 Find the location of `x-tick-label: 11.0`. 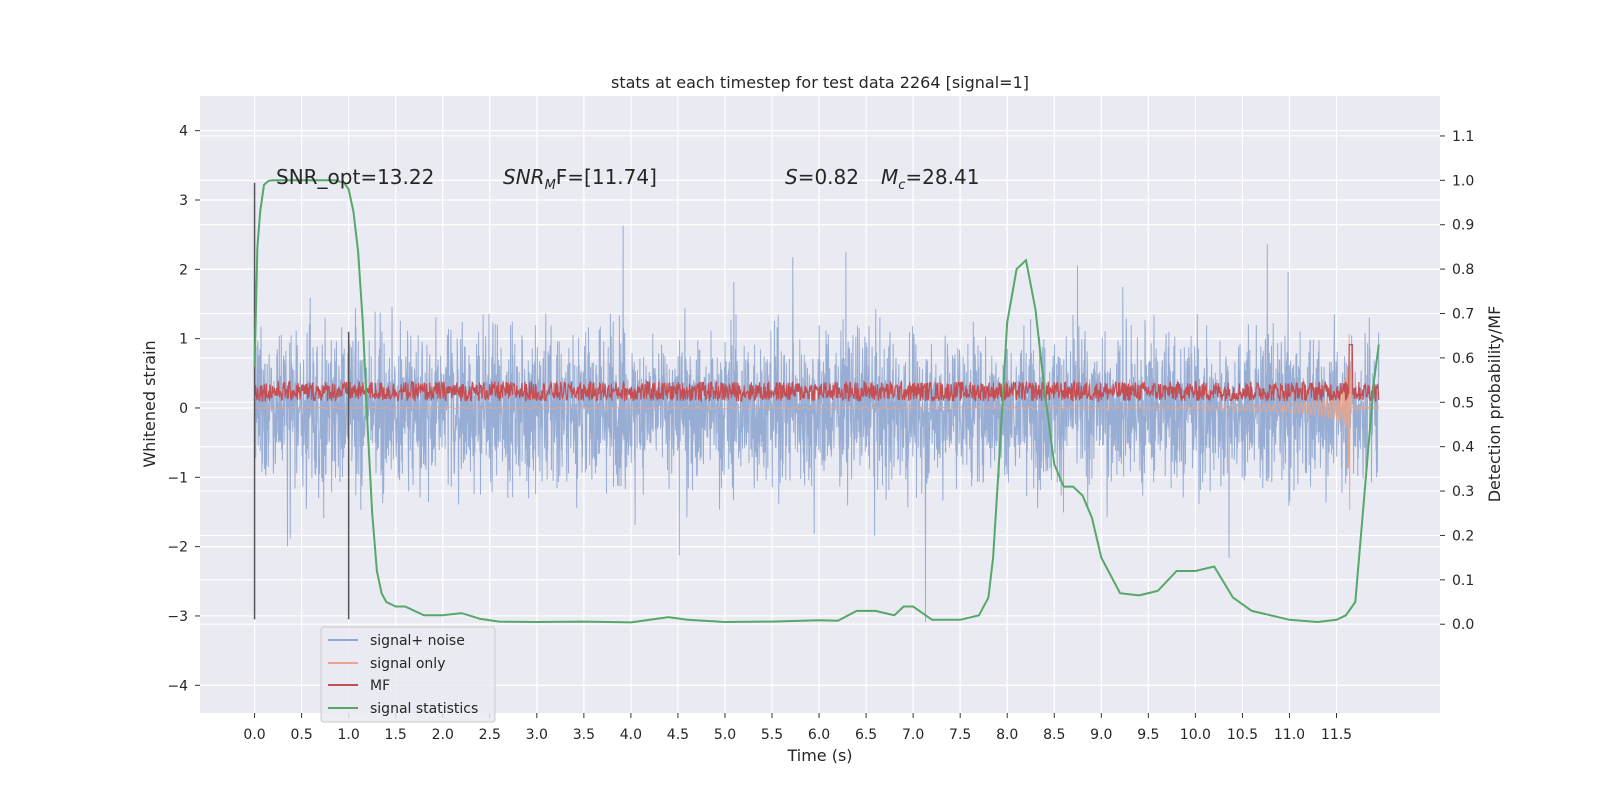

x-tick-label: 11.0 is located at coordinates (1289, 735).